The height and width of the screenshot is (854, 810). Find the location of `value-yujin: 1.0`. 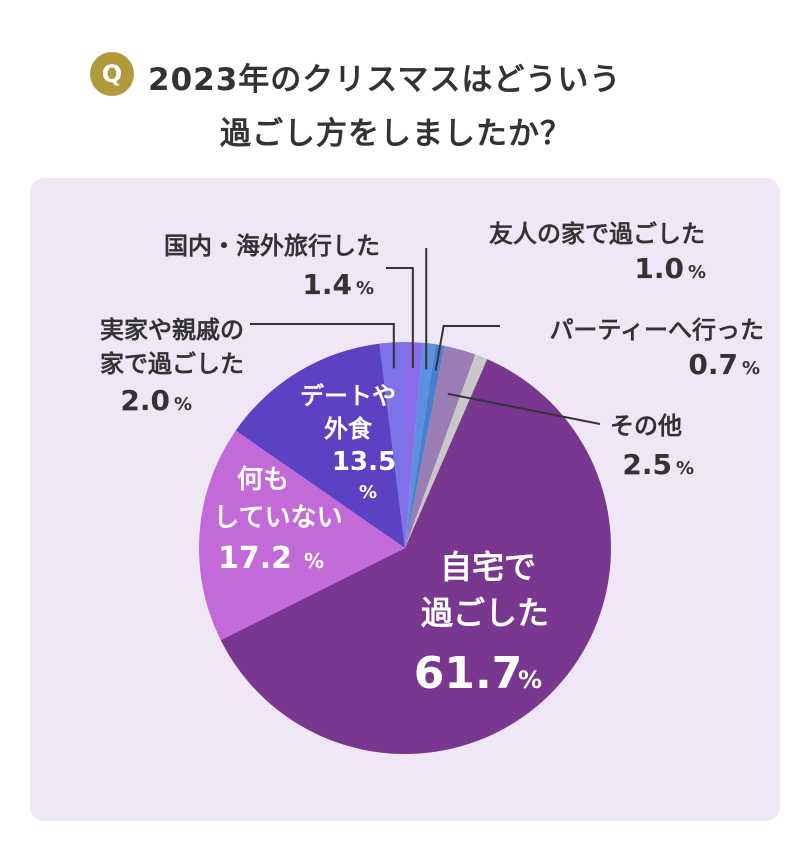

value-yujin: 1.0 is located at coordinates (659, 268).